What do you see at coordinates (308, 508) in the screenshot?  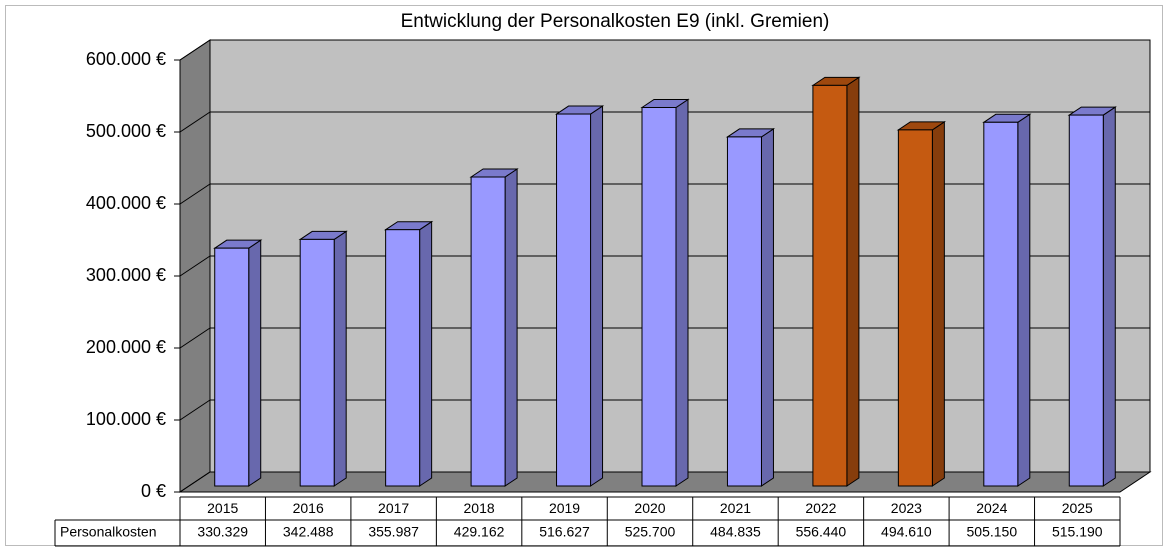 I see `x-tick-label: 2016` at bounding box center [308, 508].